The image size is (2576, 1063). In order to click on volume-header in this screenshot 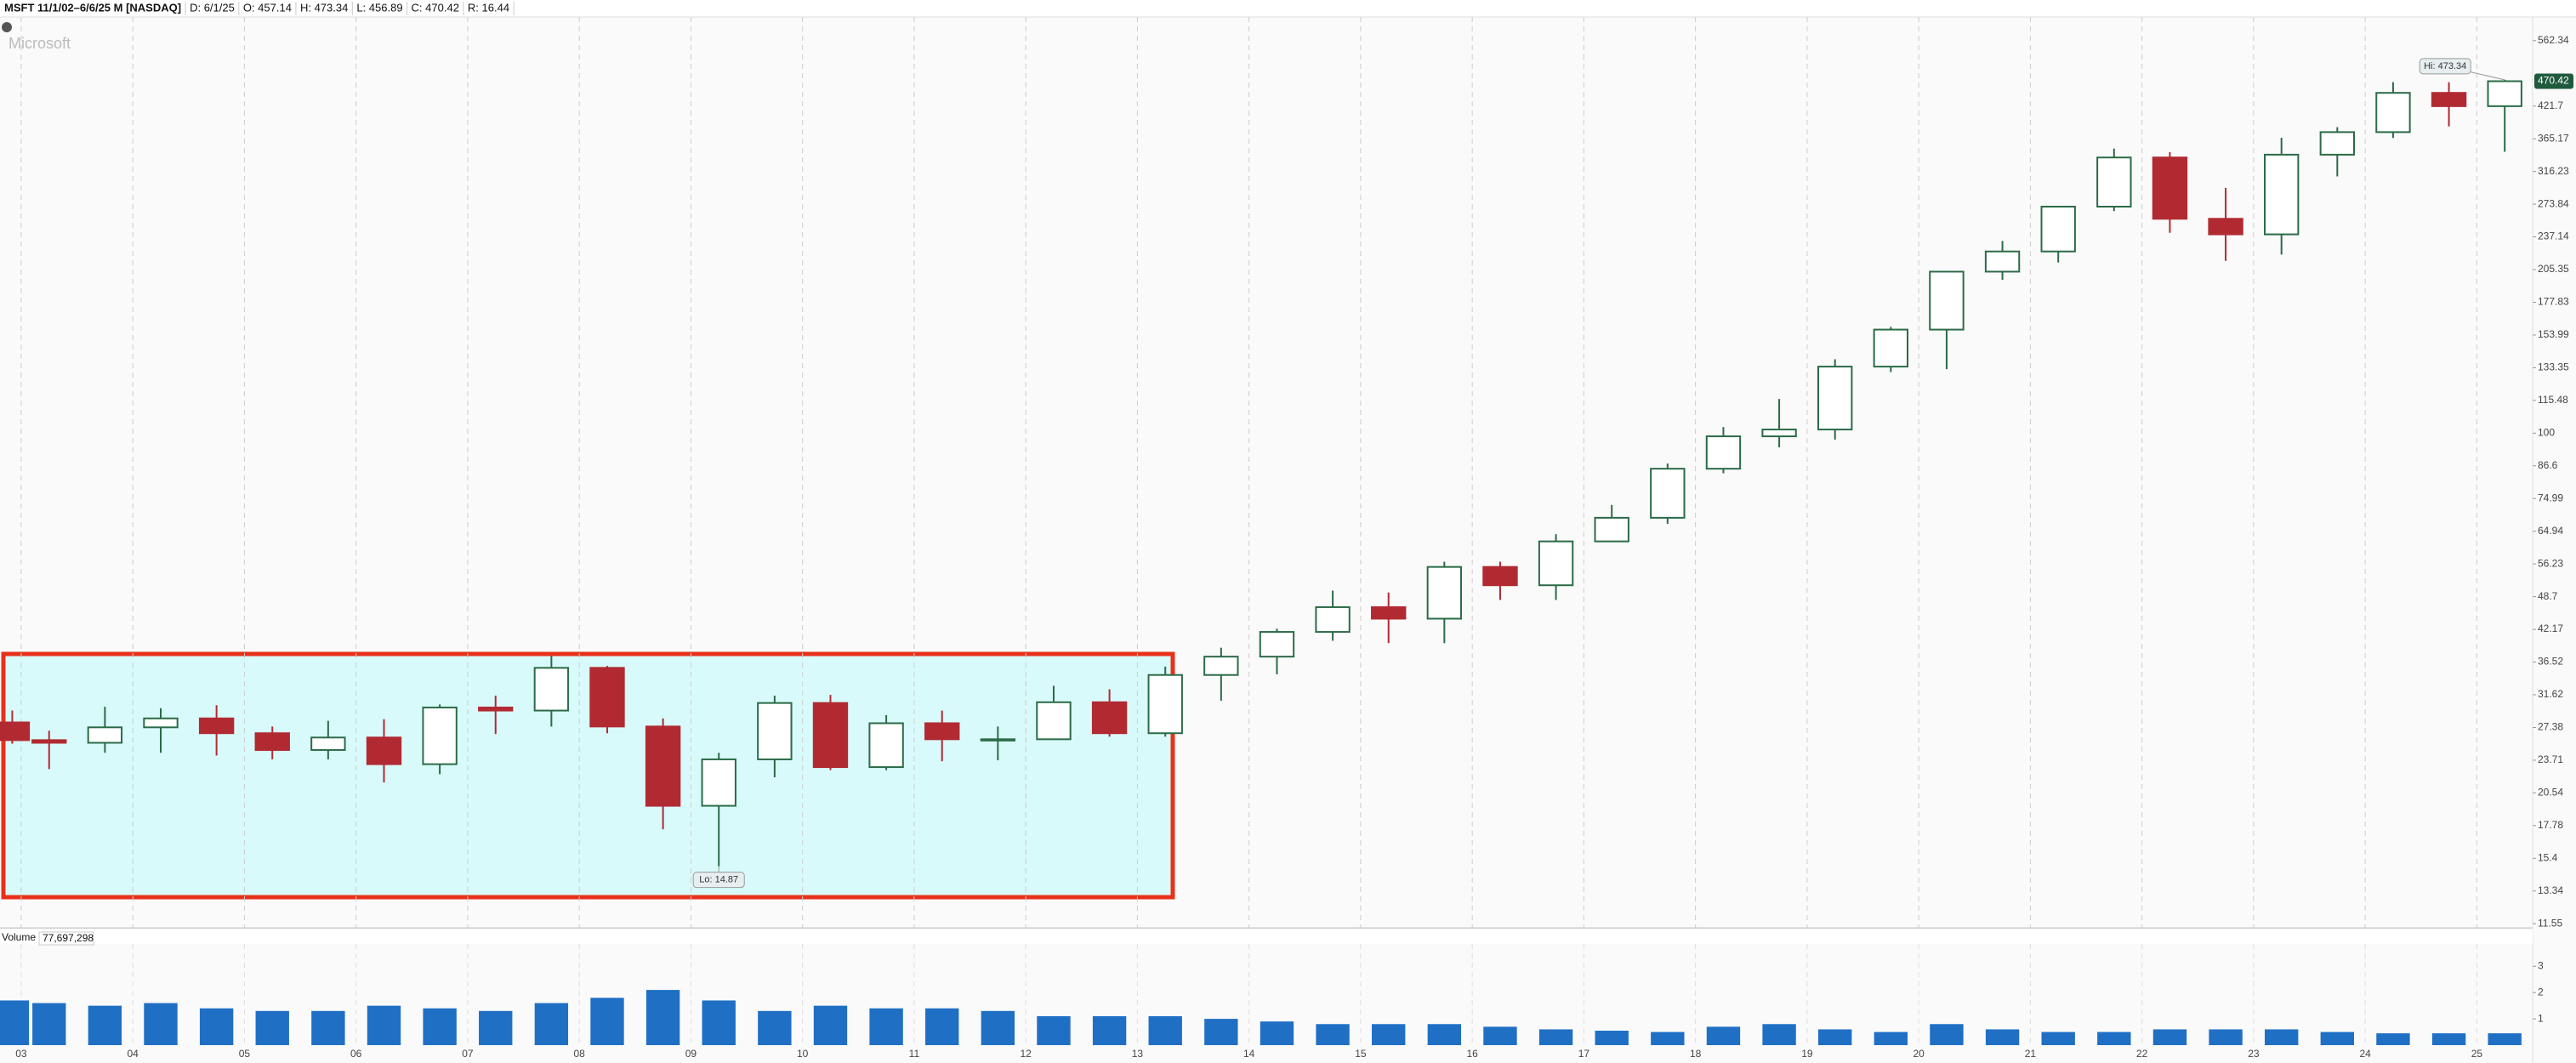, I will do `click(1266, 936)`.